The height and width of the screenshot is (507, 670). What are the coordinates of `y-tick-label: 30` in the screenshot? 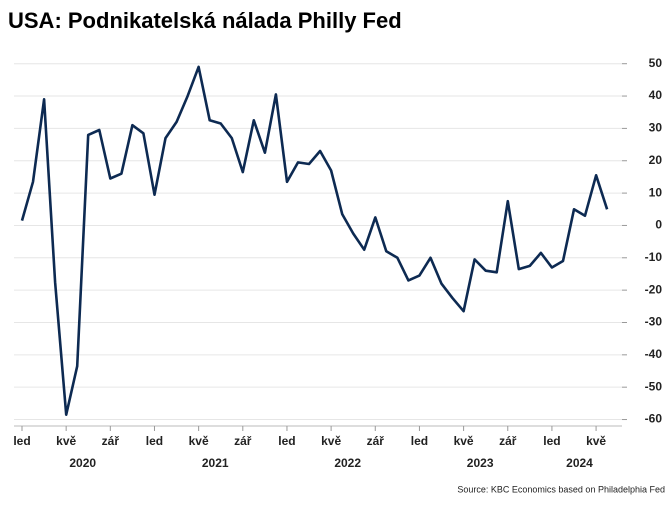 It's located at (656, 128).